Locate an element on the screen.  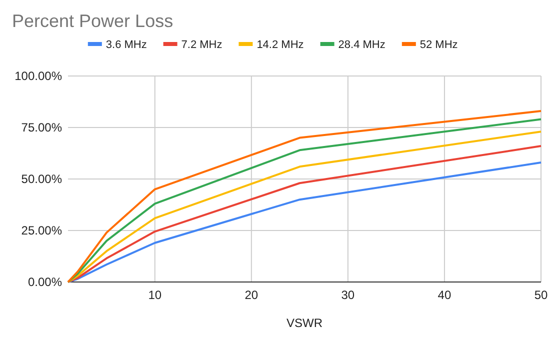
y-tick-label: 75.00% is located at coordinates (41, 127).